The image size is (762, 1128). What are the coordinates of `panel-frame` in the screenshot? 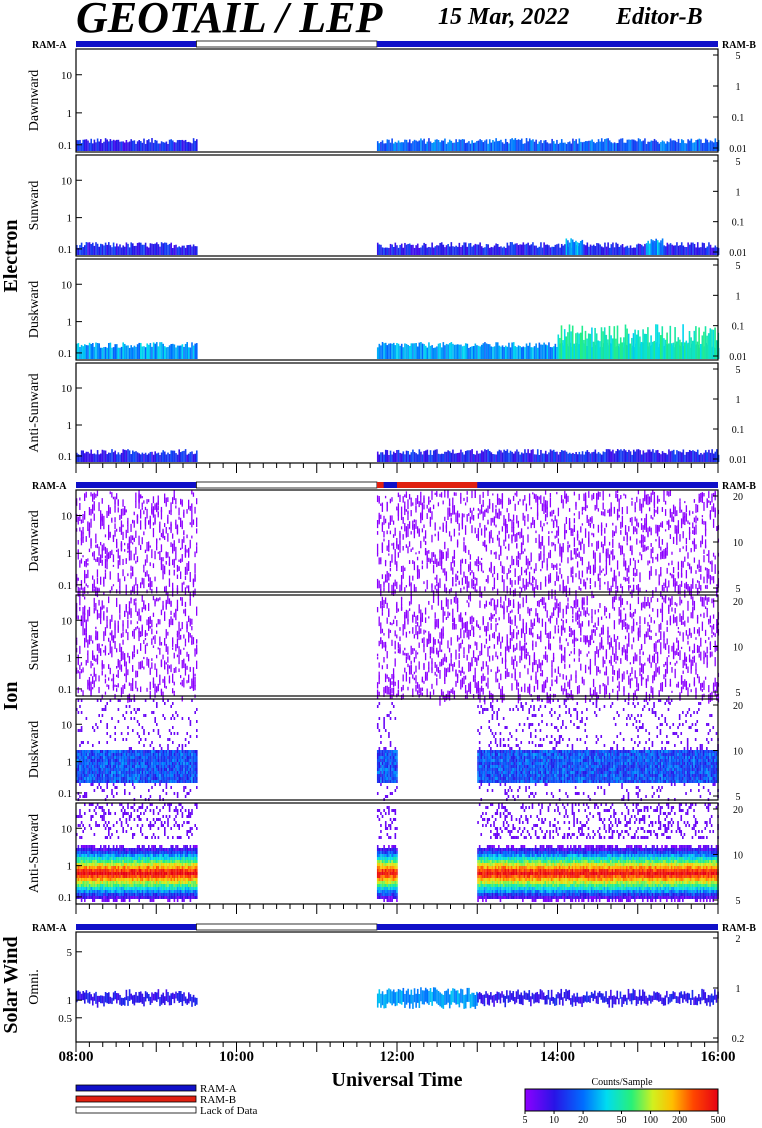 It's located at (397, 205).